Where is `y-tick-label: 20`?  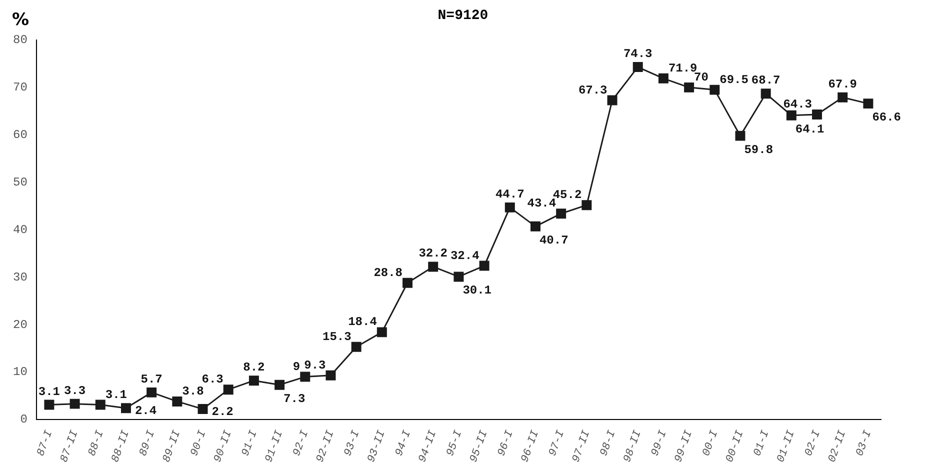
y-tick-label: 20 is located at coordinates (20, 325).